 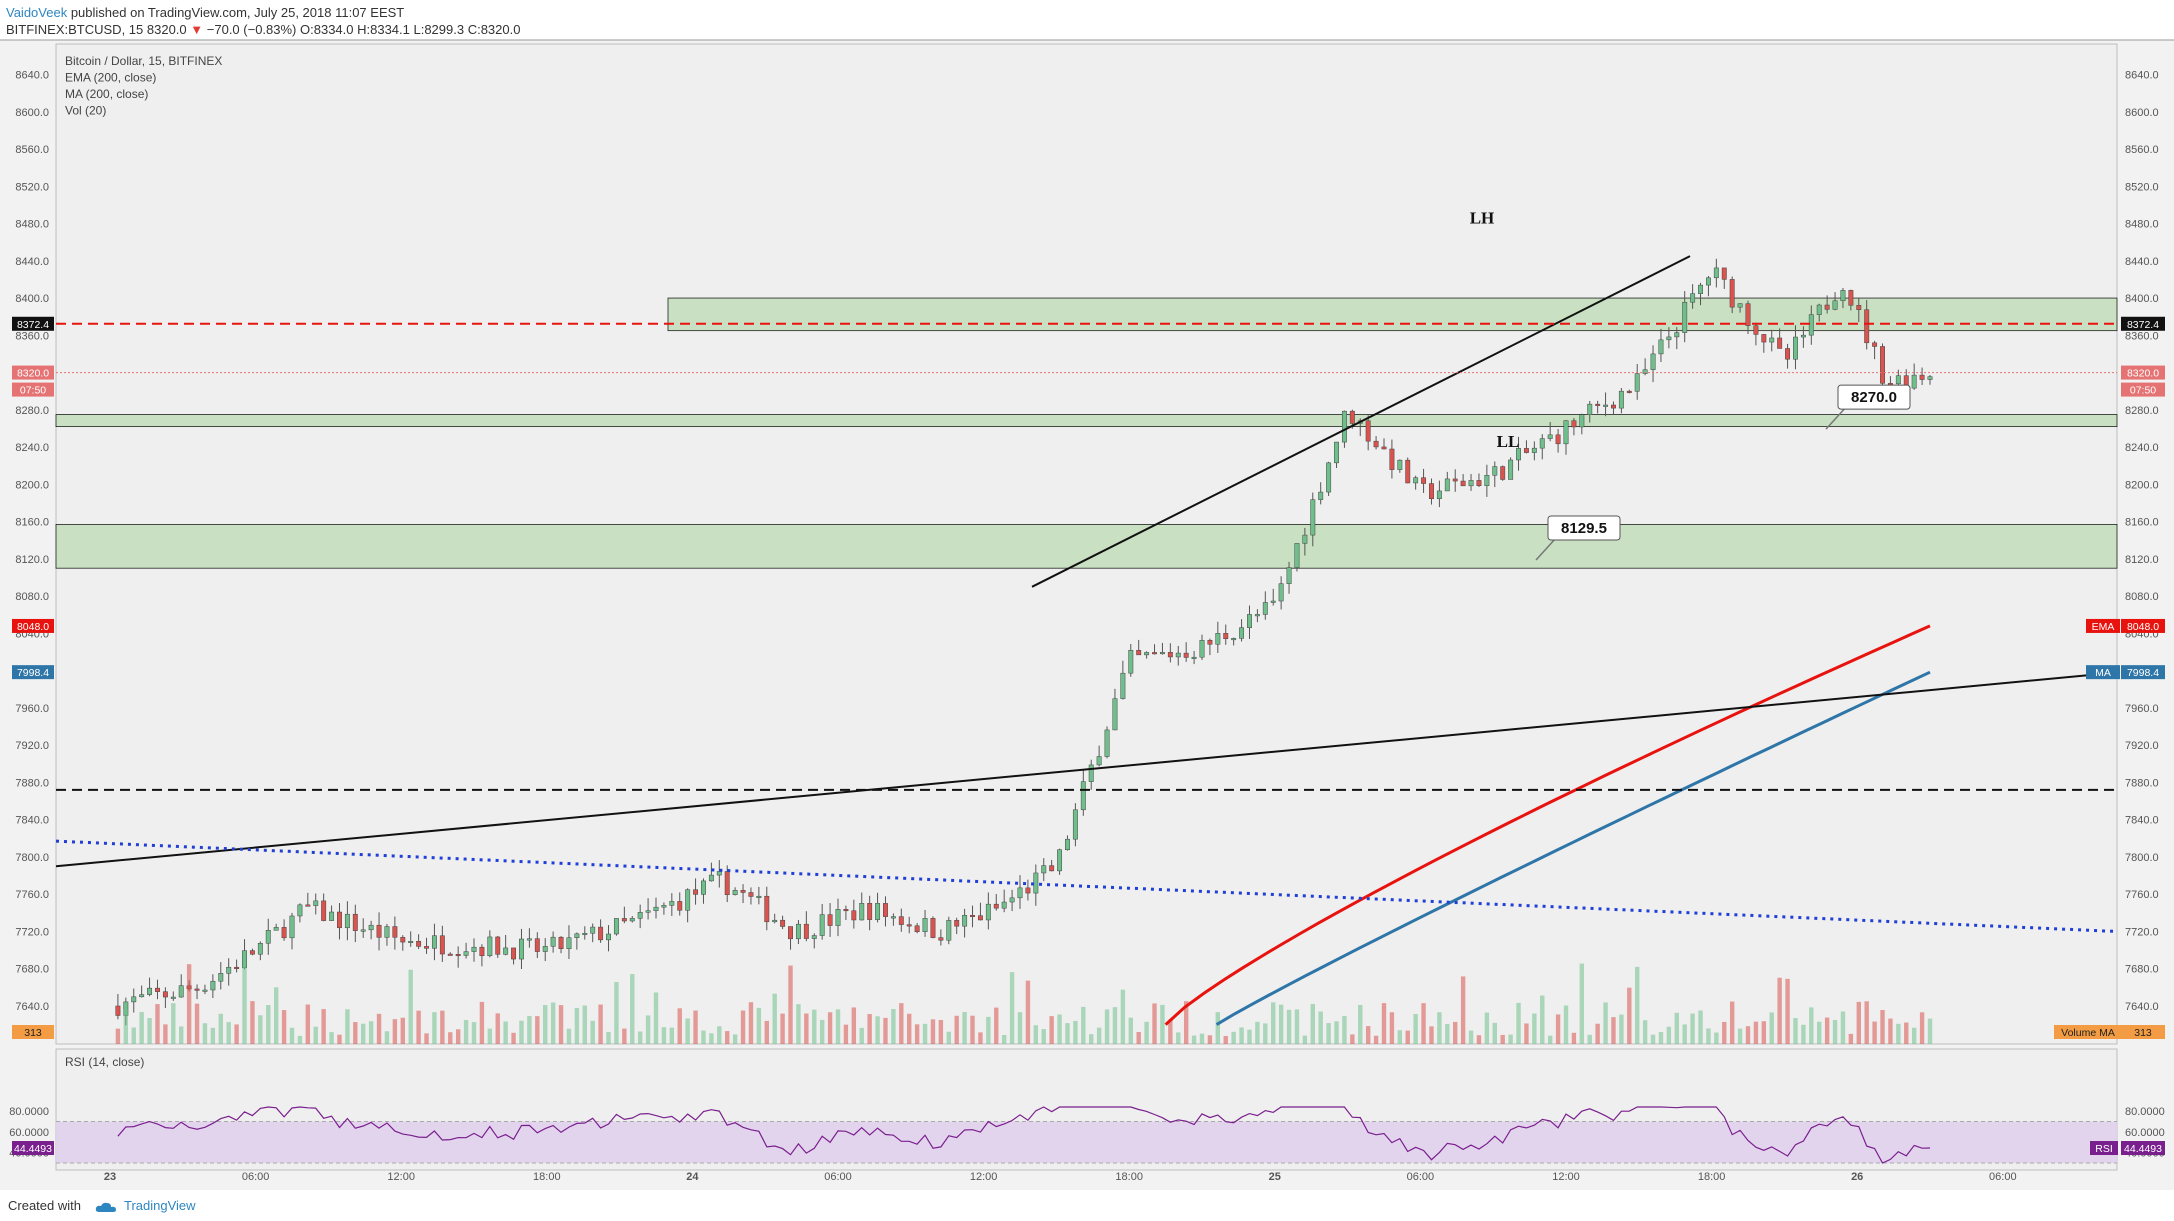 I want to click on rsi-tick-left: 80.0000, so click(x=29, y=1112).